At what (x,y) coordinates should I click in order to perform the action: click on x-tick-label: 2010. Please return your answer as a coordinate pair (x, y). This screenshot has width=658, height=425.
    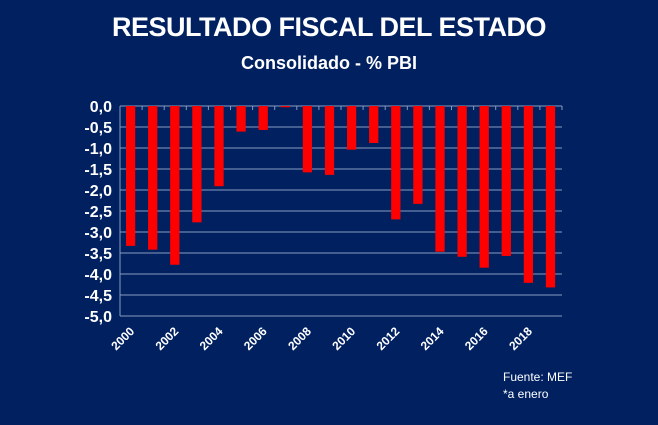
    Looking at the image, I should click on (343, 338).